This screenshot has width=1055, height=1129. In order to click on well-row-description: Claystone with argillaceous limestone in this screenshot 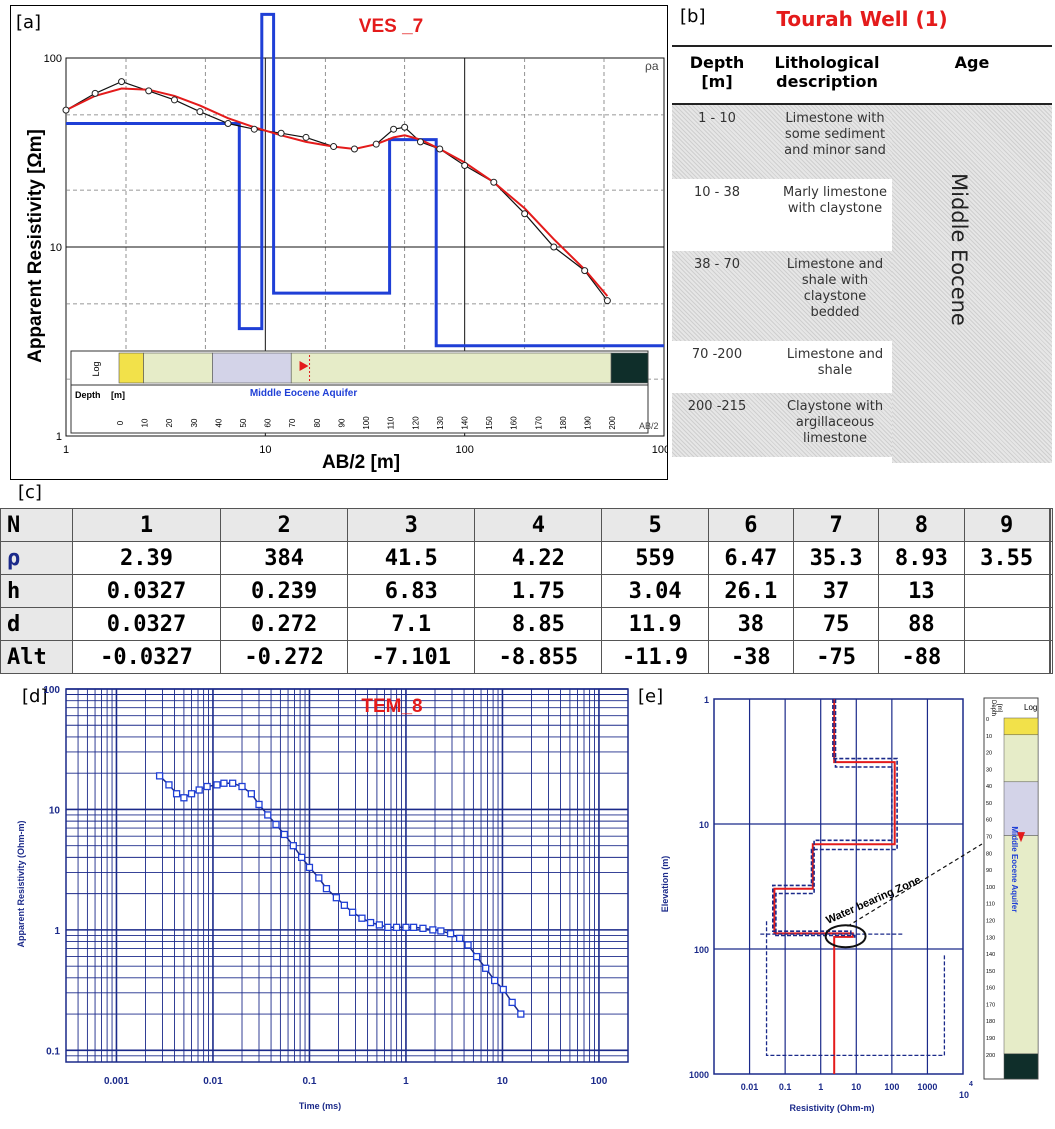, I will do `click(835, 422)`.